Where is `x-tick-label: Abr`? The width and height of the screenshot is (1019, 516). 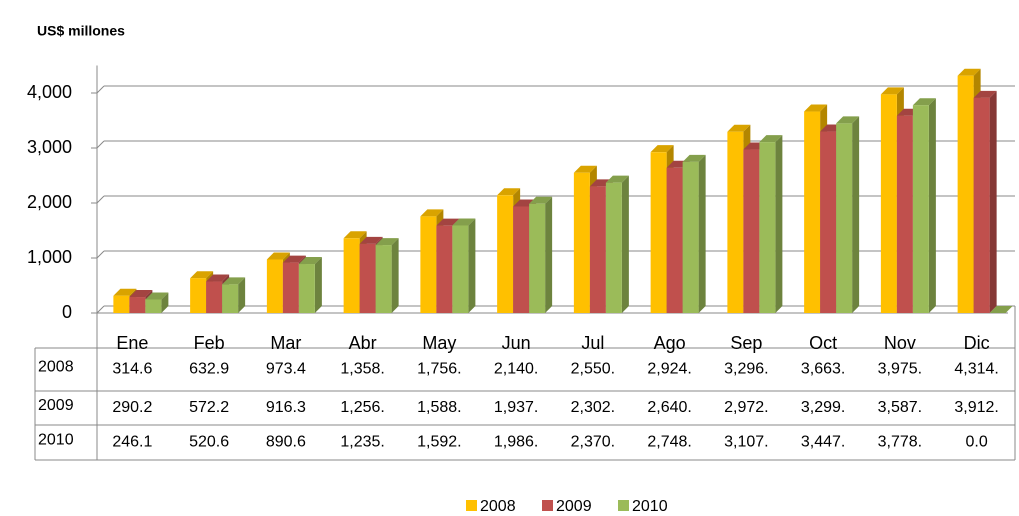 x-tick-label: Abr is located at coordinates (363, 343).